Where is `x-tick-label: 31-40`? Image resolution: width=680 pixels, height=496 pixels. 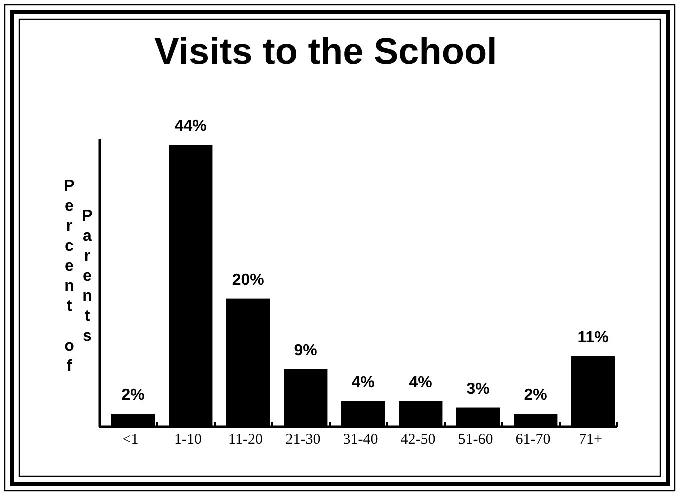 x-tick-label: 31-40 is located at coordinates (360, 440).